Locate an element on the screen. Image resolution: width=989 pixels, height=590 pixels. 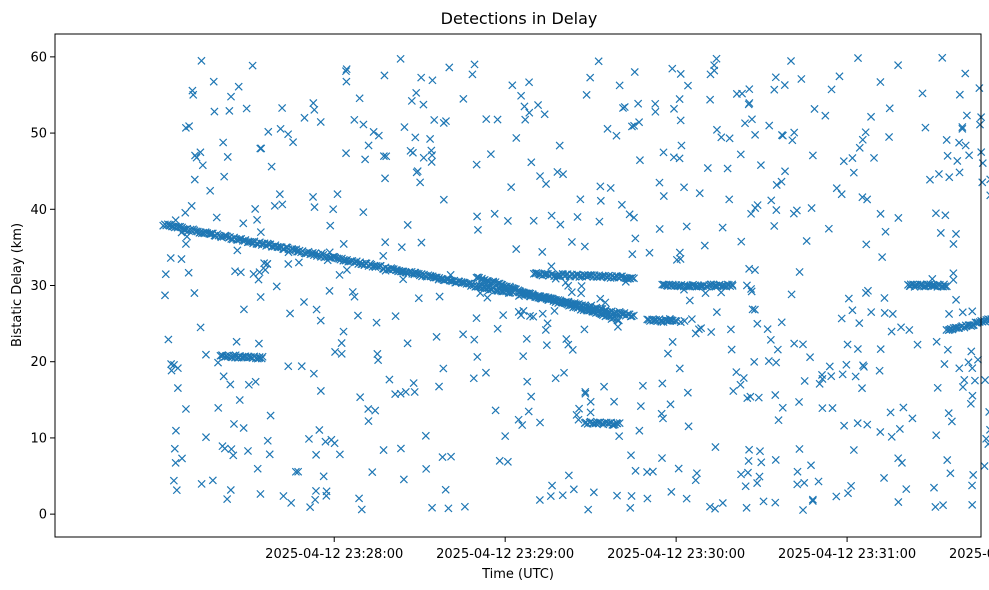
y-tick-label: 40 is located at coordinates (38, 210).